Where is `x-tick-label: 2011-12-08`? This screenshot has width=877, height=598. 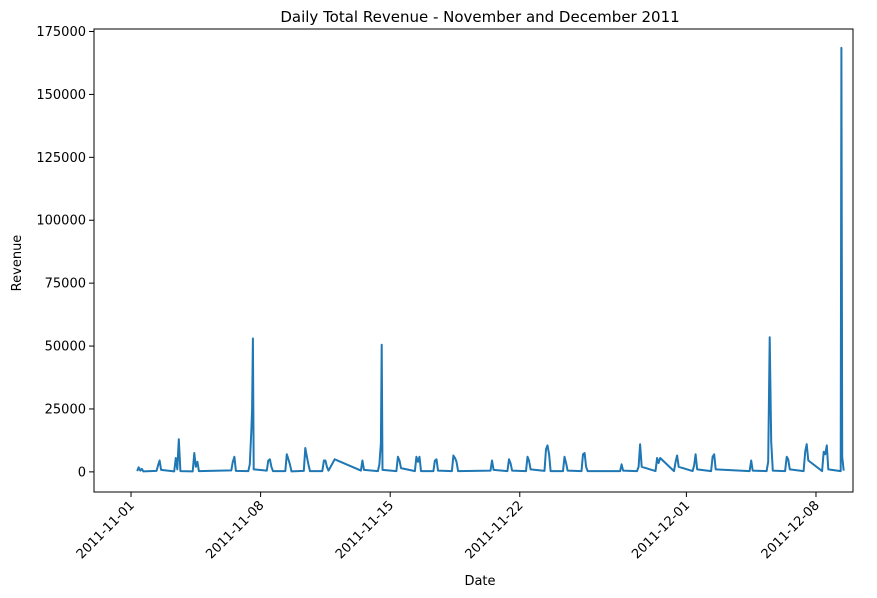 x-tick-label: 2011-12-08 is located at coordinates (791, 530).